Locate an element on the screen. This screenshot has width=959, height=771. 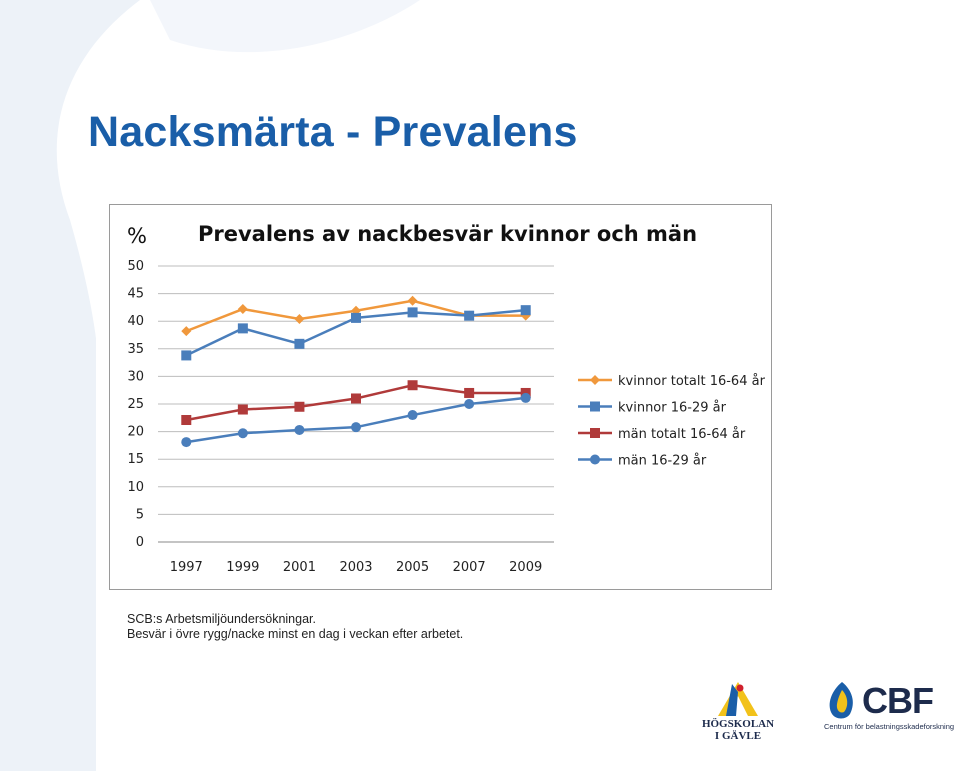
source-line-1: SCB:s Arbetsmiljöundersökningar. is located at coordinates (221, 619).